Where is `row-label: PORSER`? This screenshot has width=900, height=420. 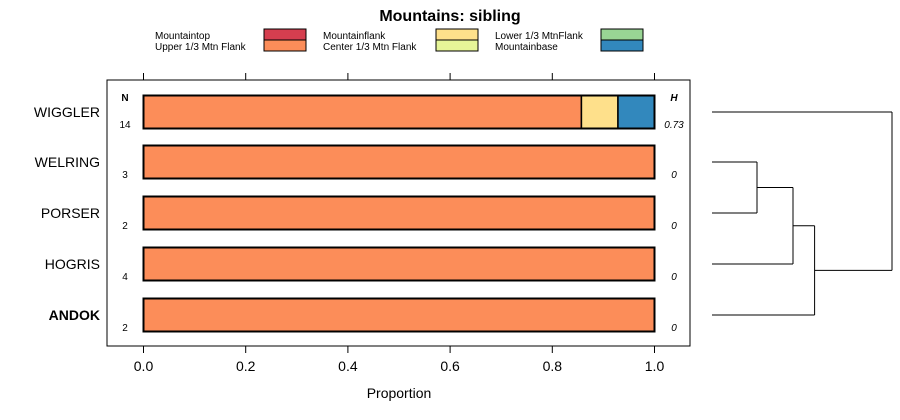 row-label: PORSER is located at coordinates (70, 213).